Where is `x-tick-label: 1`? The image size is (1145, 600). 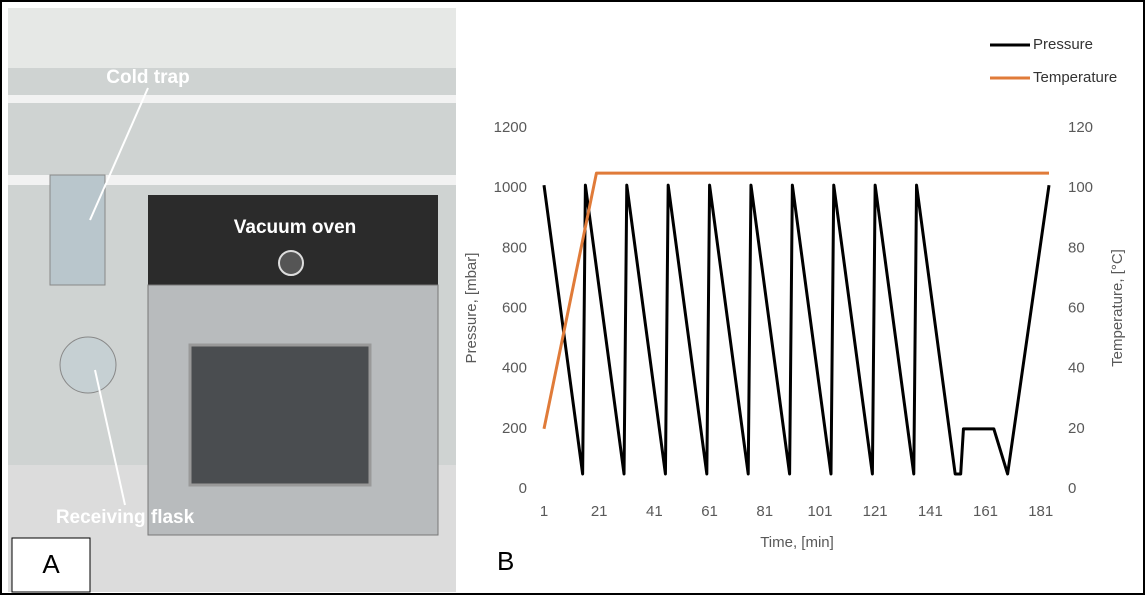 x-tick-label: 1 is located at coordinates (544, 511).